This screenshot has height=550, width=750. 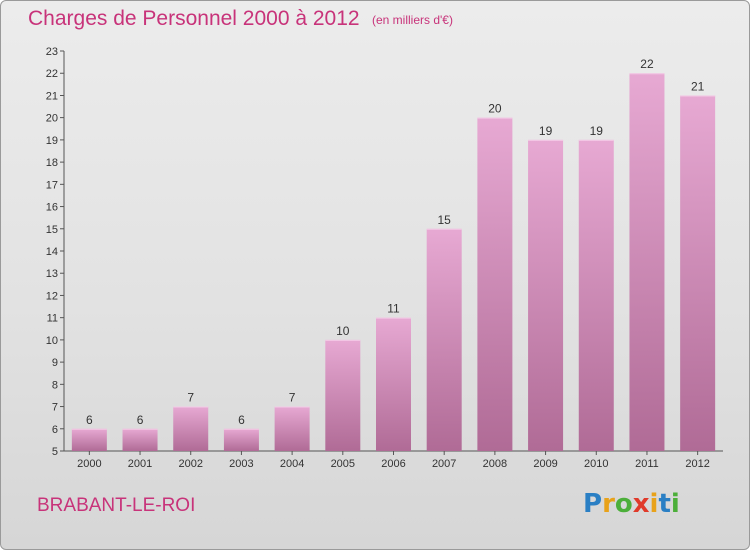 What do you see at coordinates (698, 86) in the screenshot?
I see `bar-value-label: 21` at bounding box center [698, 86].